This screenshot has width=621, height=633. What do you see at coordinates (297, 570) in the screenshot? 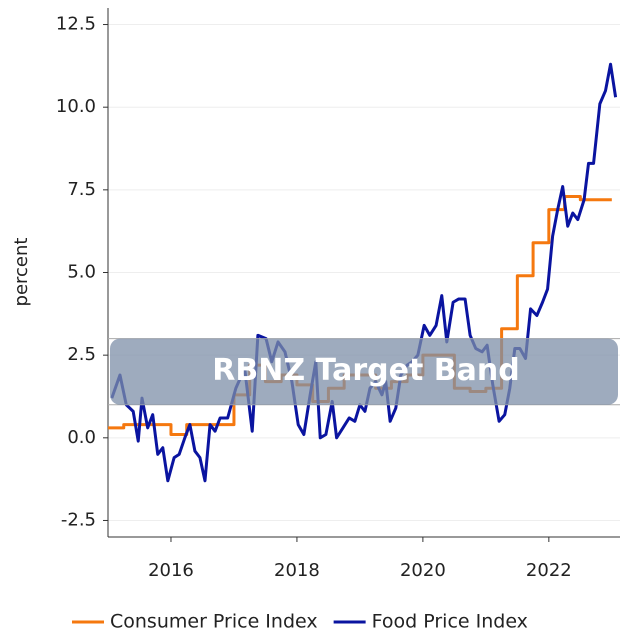
I see `x-tick-label: 2018` at bounding box center [297, 570].